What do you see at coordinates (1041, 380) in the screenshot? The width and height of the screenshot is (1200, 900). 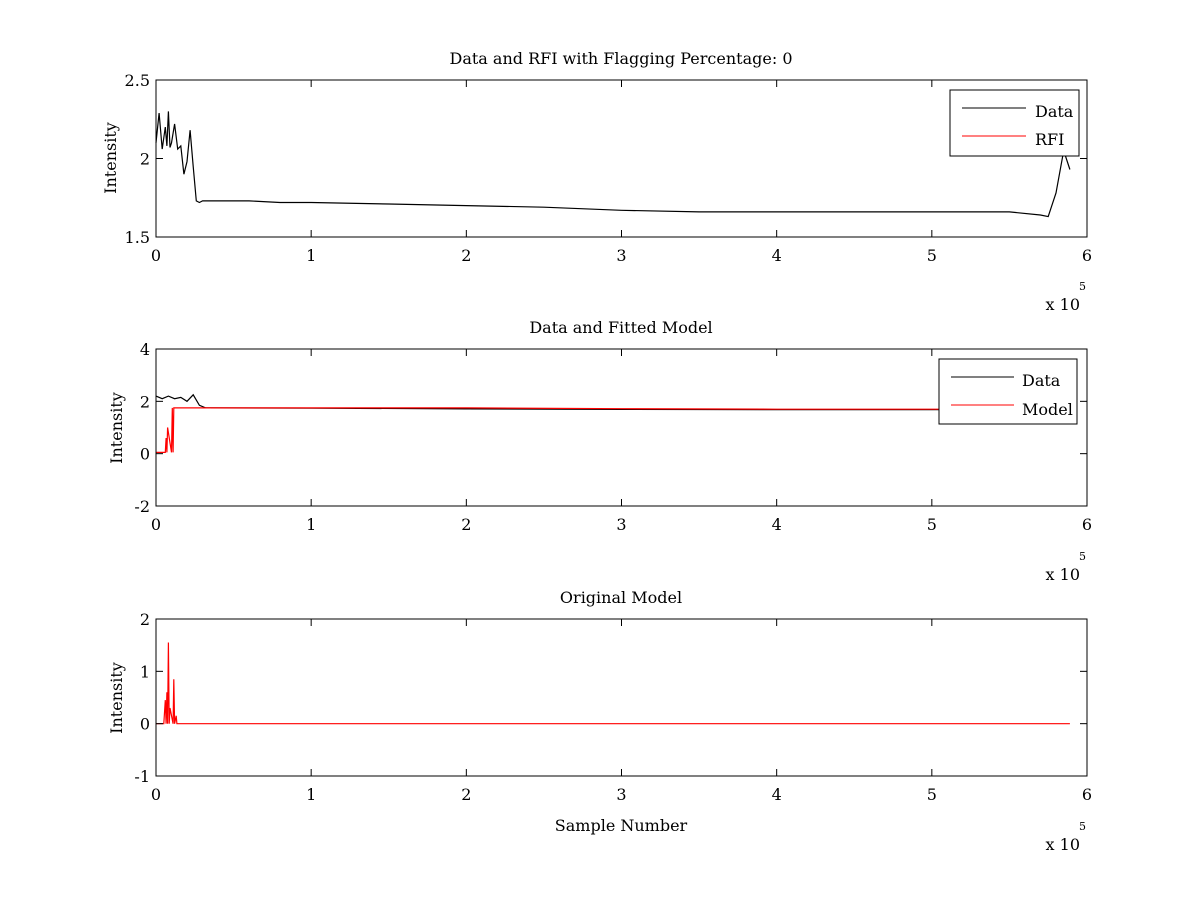 I see `subplot-2-legend-data-label: Data` at bounding box center [1041, 380].